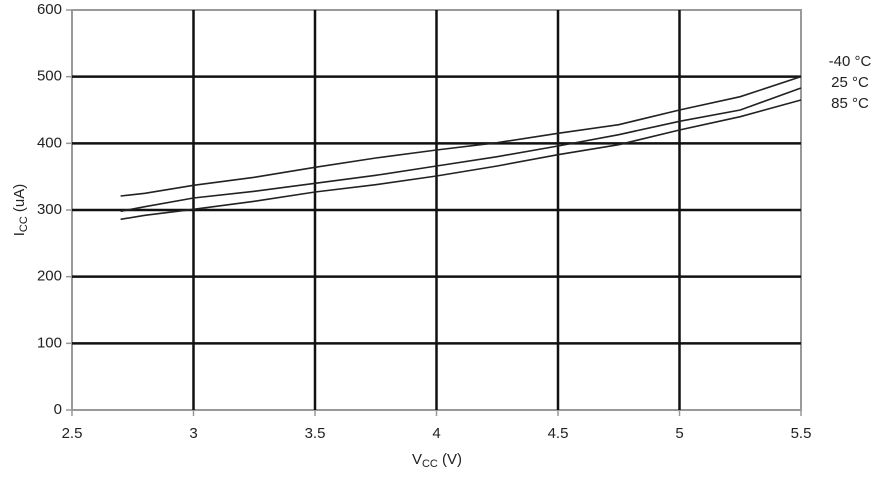 The width and height of the screenshot is (878, 477). I want to click on x-tick-label: 3, so click(193, 433).